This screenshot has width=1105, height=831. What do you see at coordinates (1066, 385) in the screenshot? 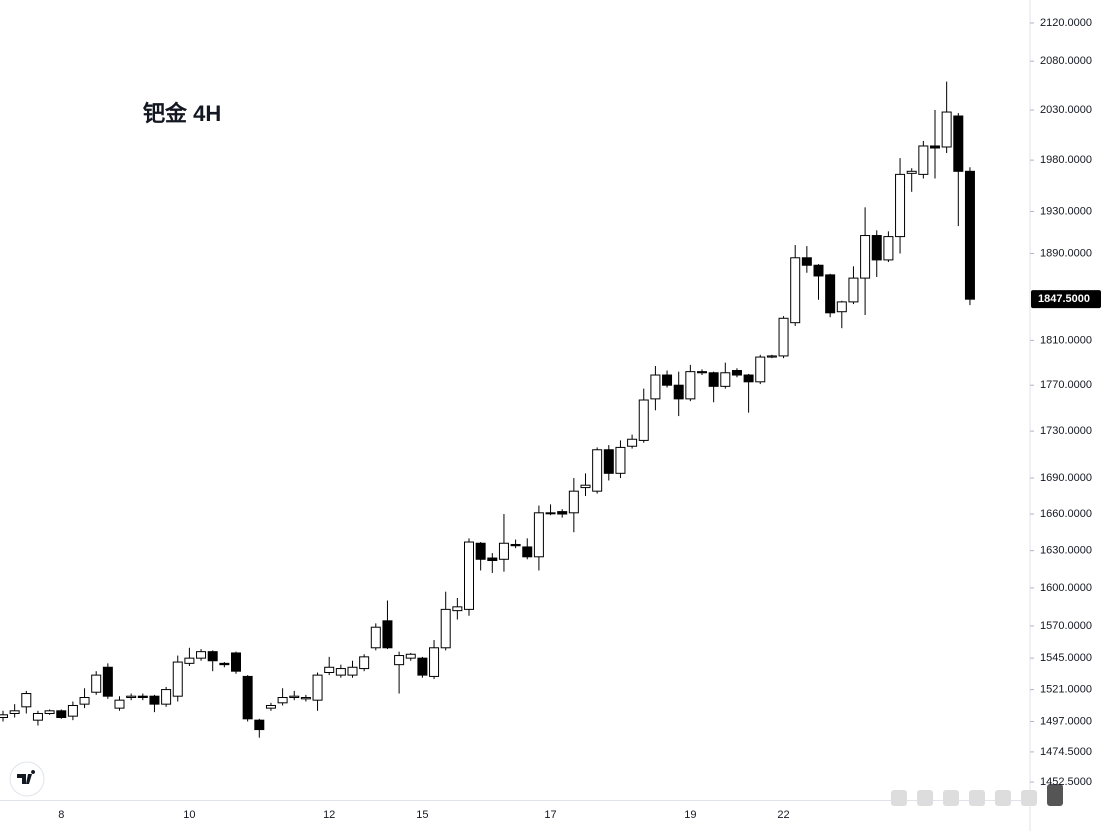
I see `y-tick-label: 1770.0000` at bounding box center [1066, 385].